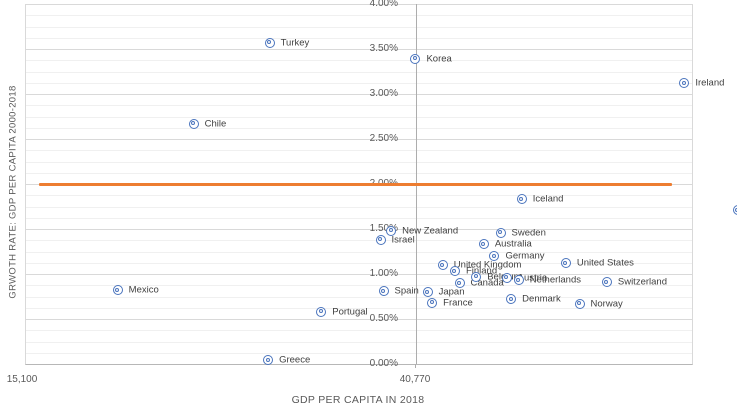 The width and height of the screenshot is (737, 408). I want to click on data-point-label-greece: Greece, so click(295, 360).